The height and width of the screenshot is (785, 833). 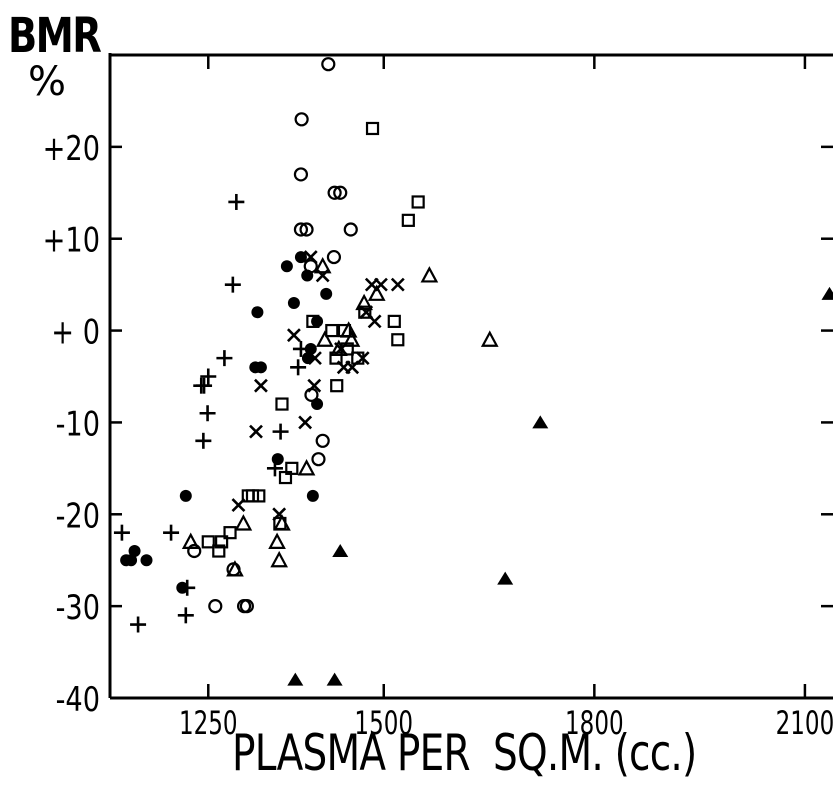 What do you see at coordinates (464, 753) in the screenshot?
I see `x-axis-title: PLASMA PER SQ.M. (cc.)` at bounding box center [464, 753].